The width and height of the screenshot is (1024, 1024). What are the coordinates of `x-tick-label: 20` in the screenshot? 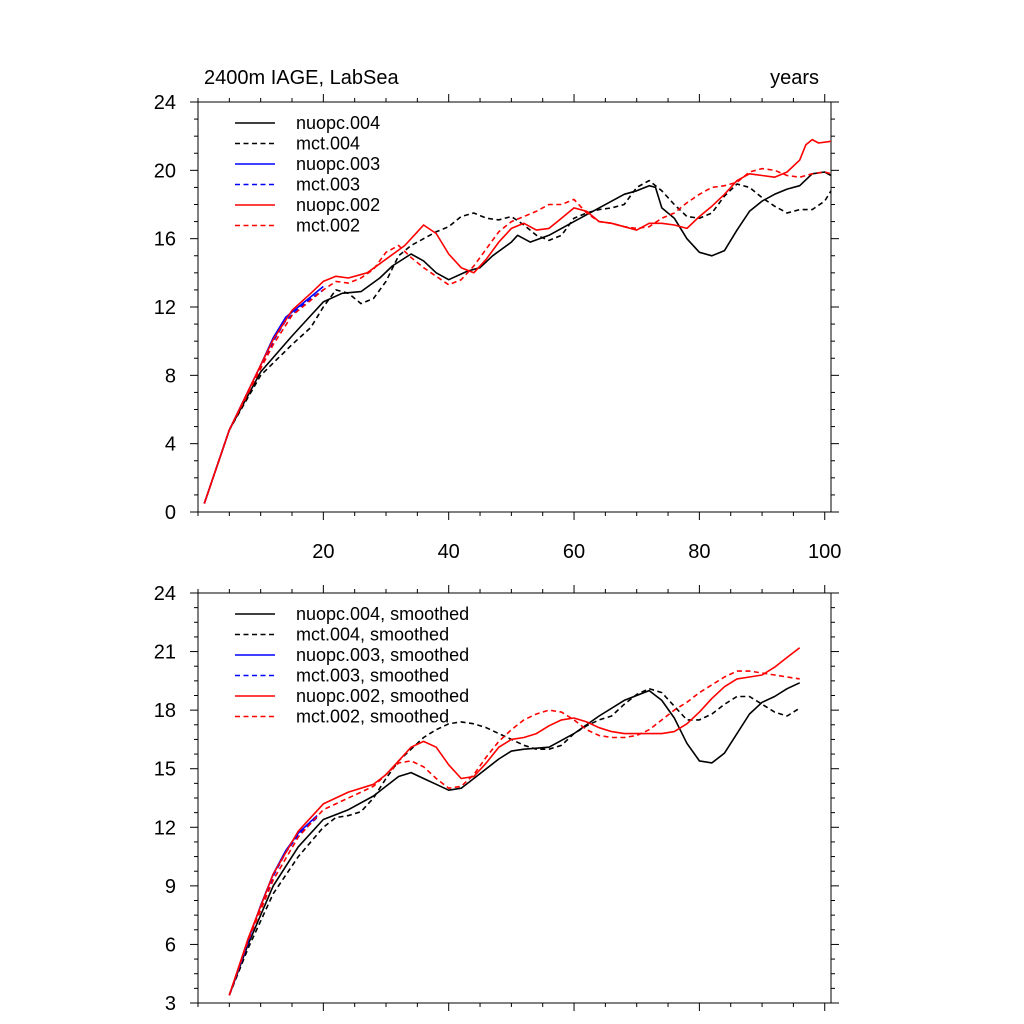 It's located at (323, 552).